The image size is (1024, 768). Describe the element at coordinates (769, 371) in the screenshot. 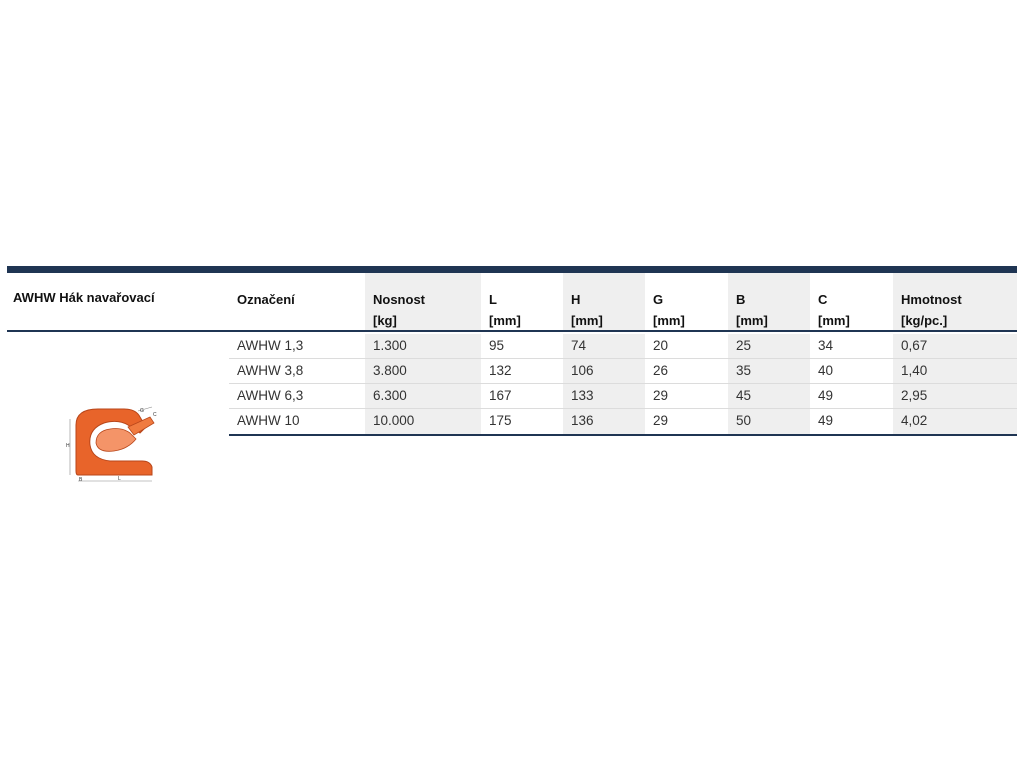

I see `table-cell: 35` at that location.